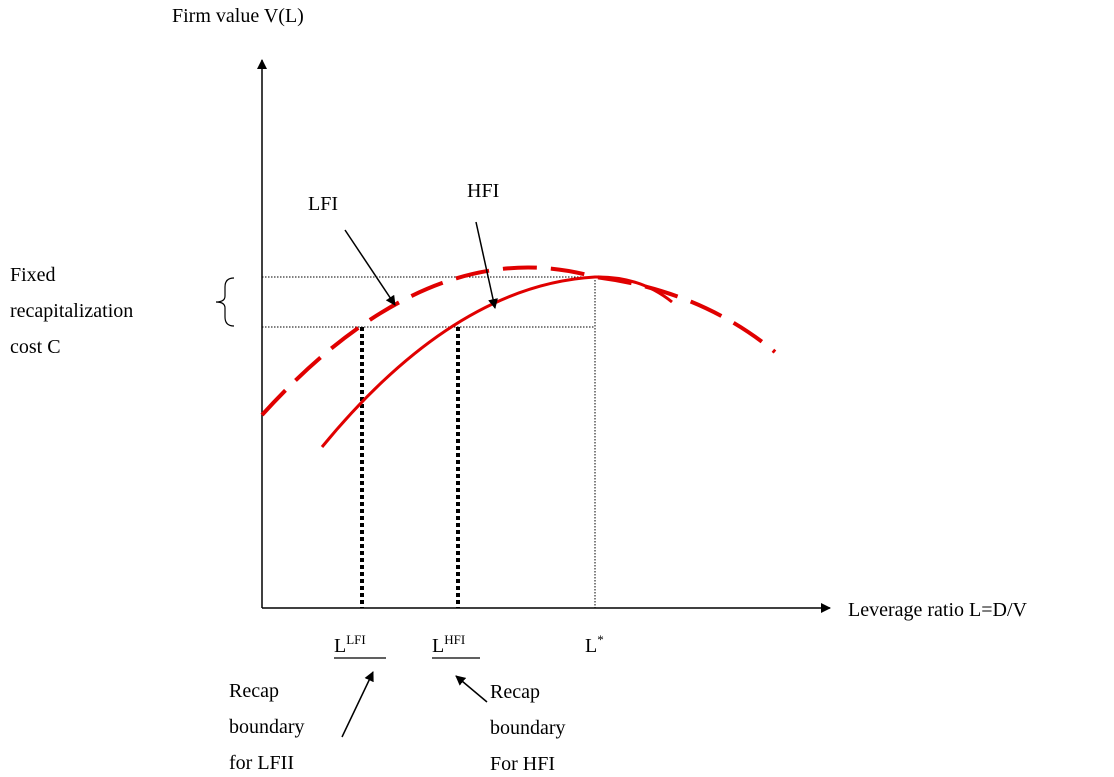 The width and height of the screenshot is (1114, 777). I want to click on hfi-curve-label: HFI, so click(483, 191).